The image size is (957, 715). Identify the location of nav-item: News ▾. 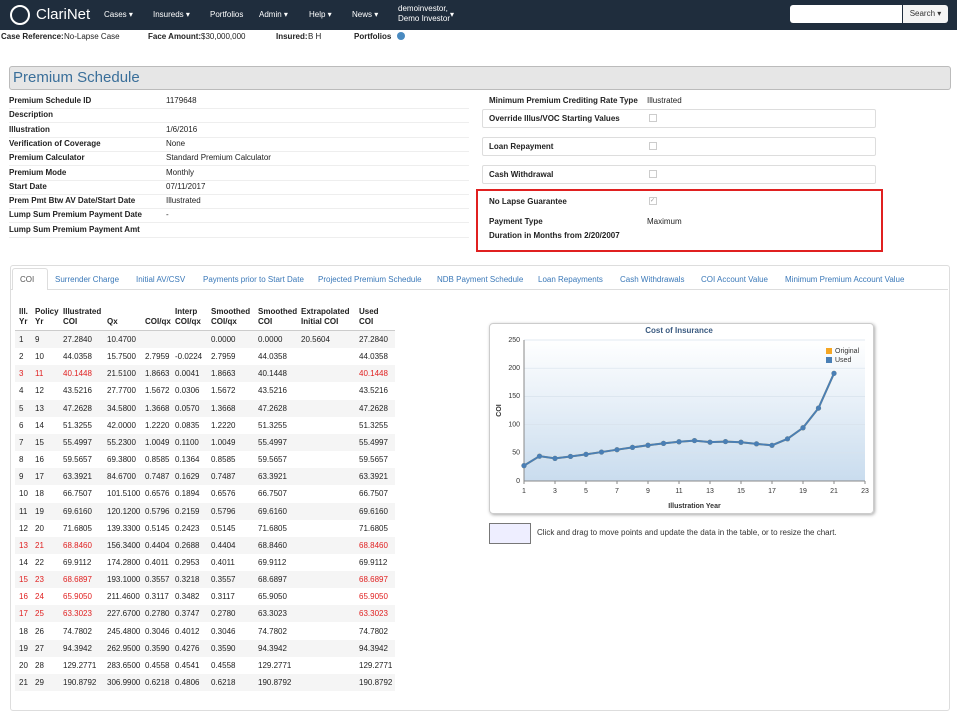
(365, 14).